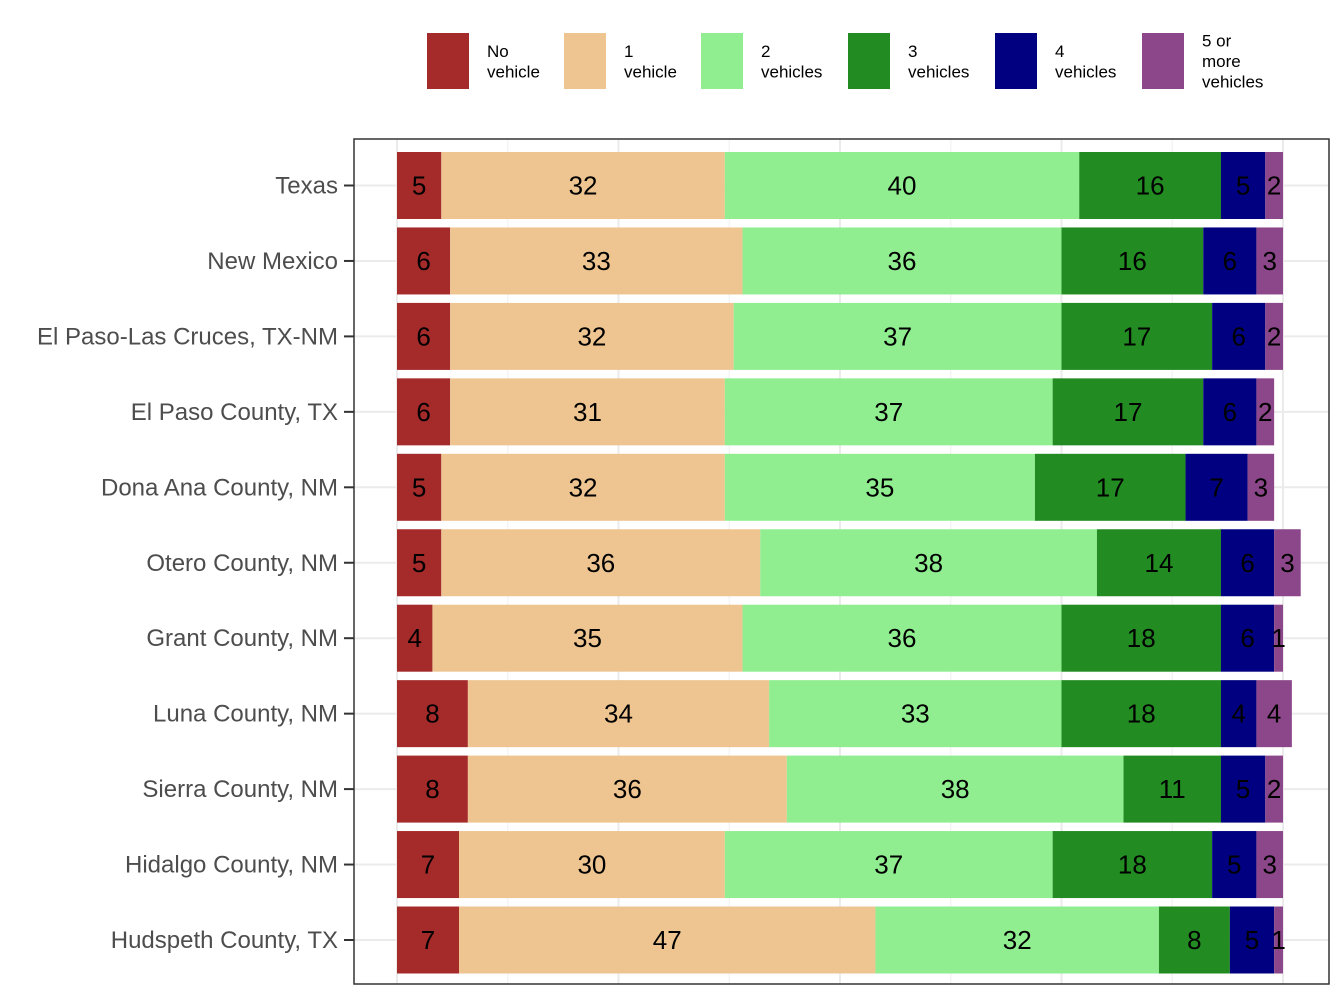  Describe the element at coordinates (1085, 62) in the screenshot. I see `legend-label: 4 vehicles` at that location.